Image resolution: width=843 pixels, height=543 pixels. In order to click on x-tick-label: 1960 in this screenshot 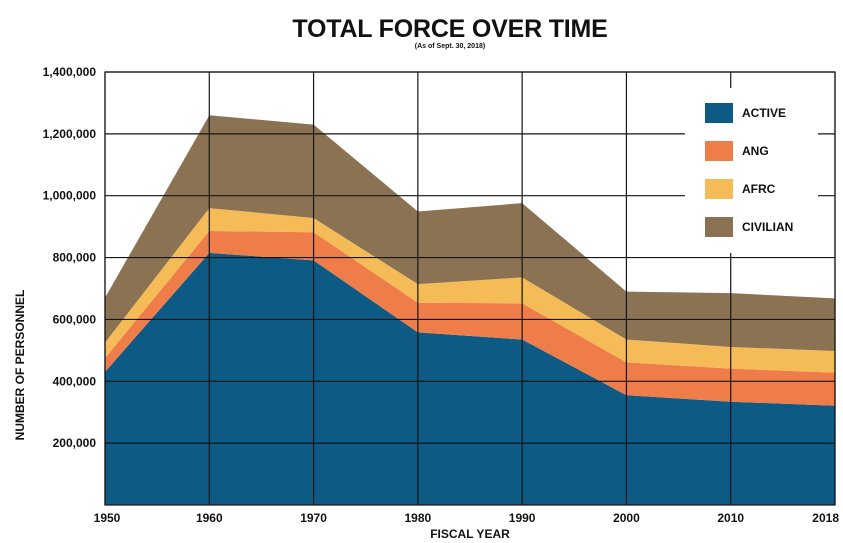, I will do `click(209, 518)`.